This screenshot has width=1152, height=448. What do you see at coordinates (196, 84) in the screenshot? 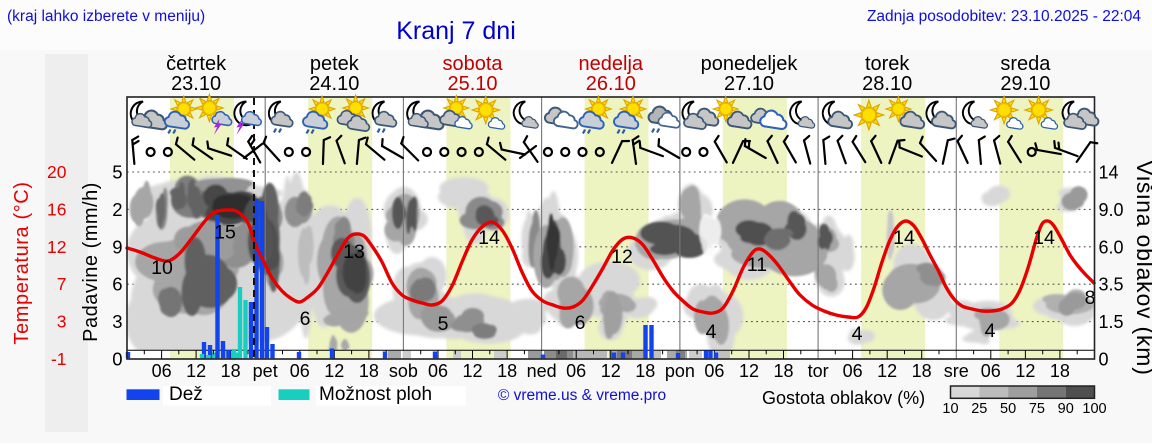
I see `svg-text: 23.10` at bounding box center [196, 84].